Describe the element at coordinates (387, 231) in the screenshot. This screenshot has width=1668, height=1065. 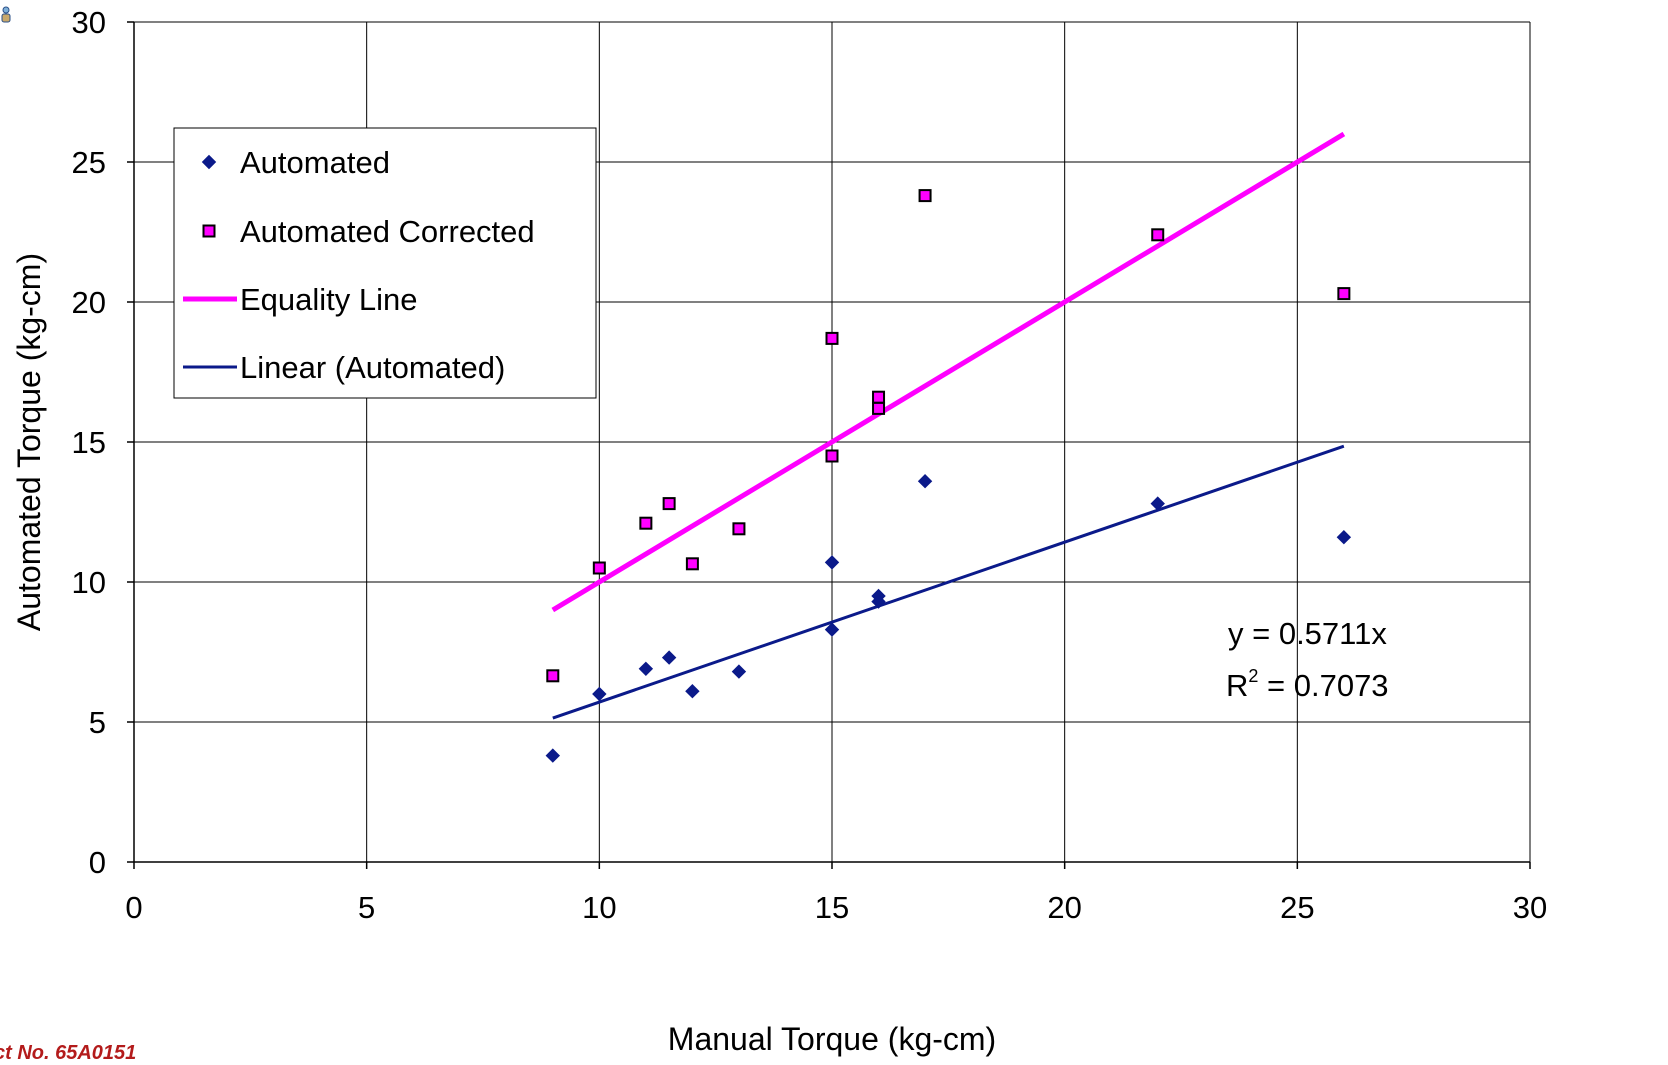
I see `legend-label: Automated Corrected` at that location.